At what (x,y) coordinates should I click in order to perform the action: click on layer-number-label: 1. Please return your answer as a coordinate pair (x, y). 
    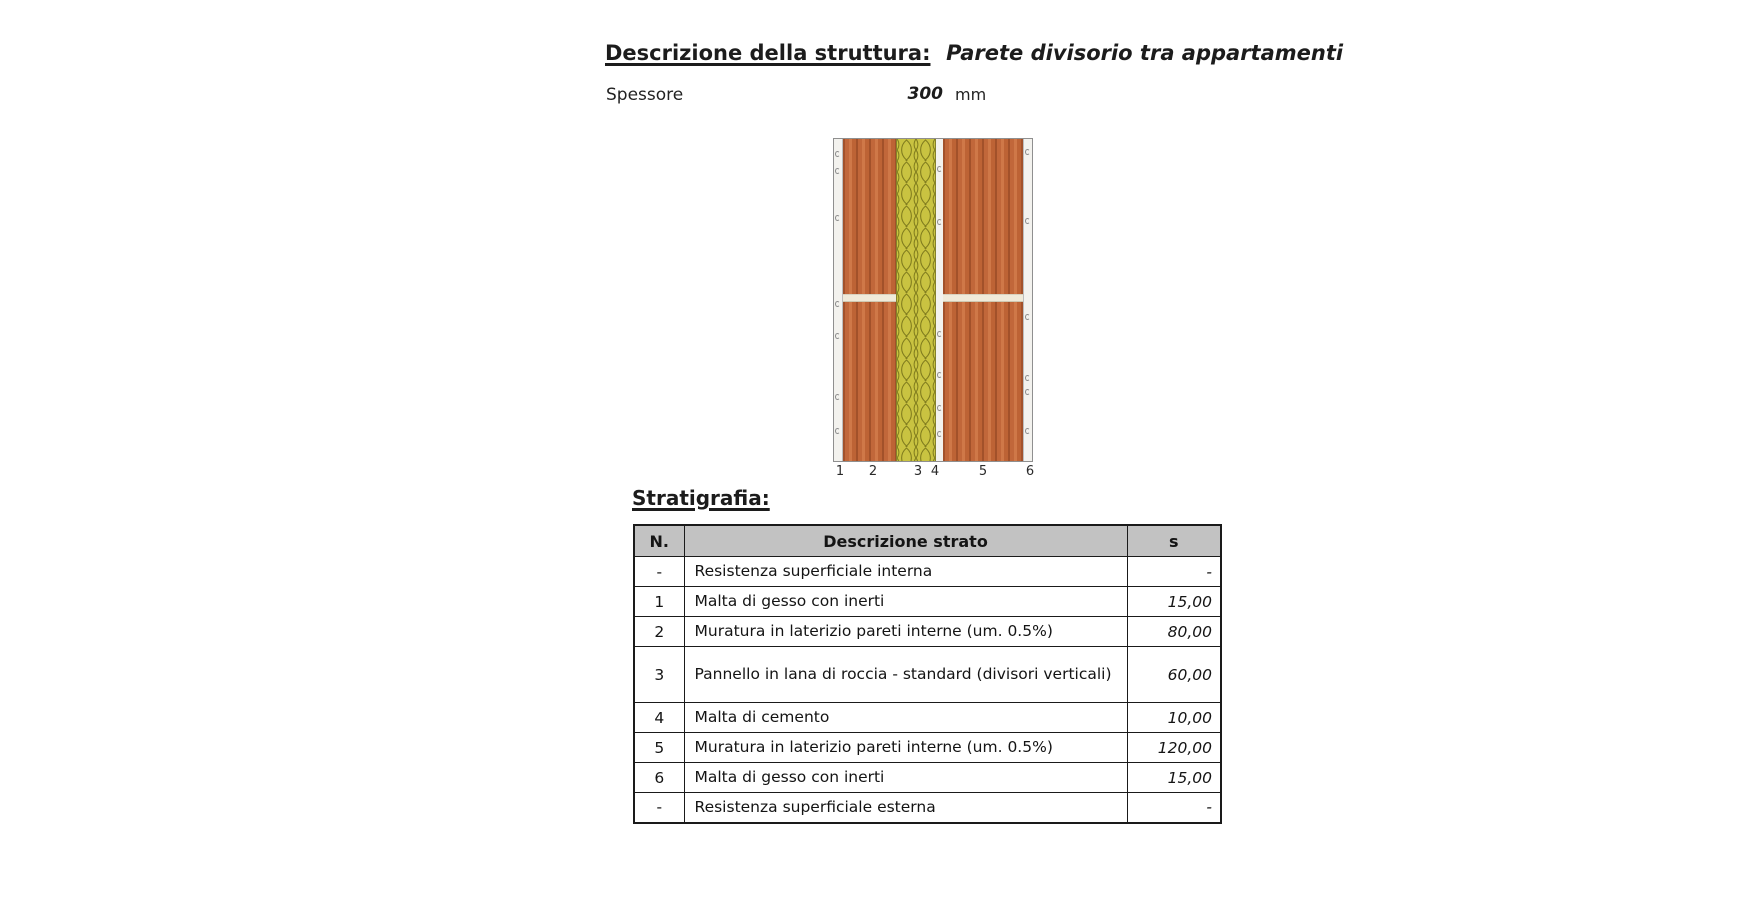
    Looking at the image, I should click on (840, 471).